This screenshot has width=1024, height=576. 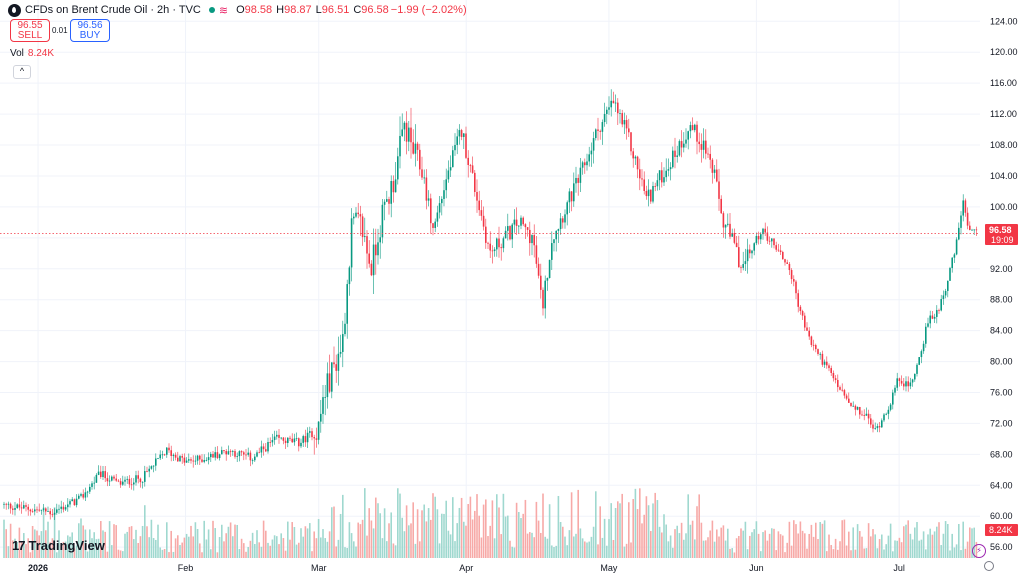 What do you see at coordinates (90, 35) in the screenshot?
I see `buy-label: BUY` at bounding box center [90, 35].